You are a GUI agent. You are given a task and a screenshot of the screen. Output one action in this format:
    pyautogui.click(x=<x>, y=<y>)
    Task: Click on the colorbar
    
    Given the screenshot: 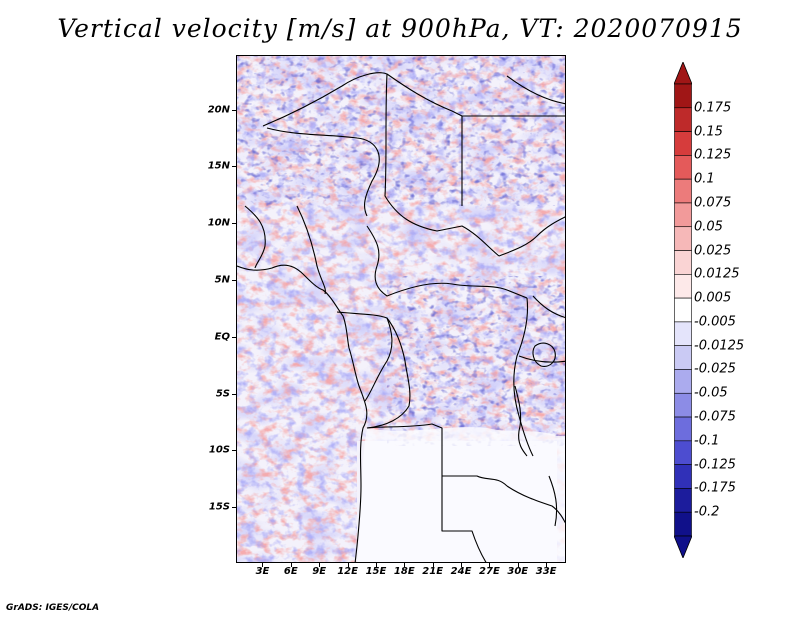 What is the action you would take?
    pyautogui.click(x=683, y=310)
    